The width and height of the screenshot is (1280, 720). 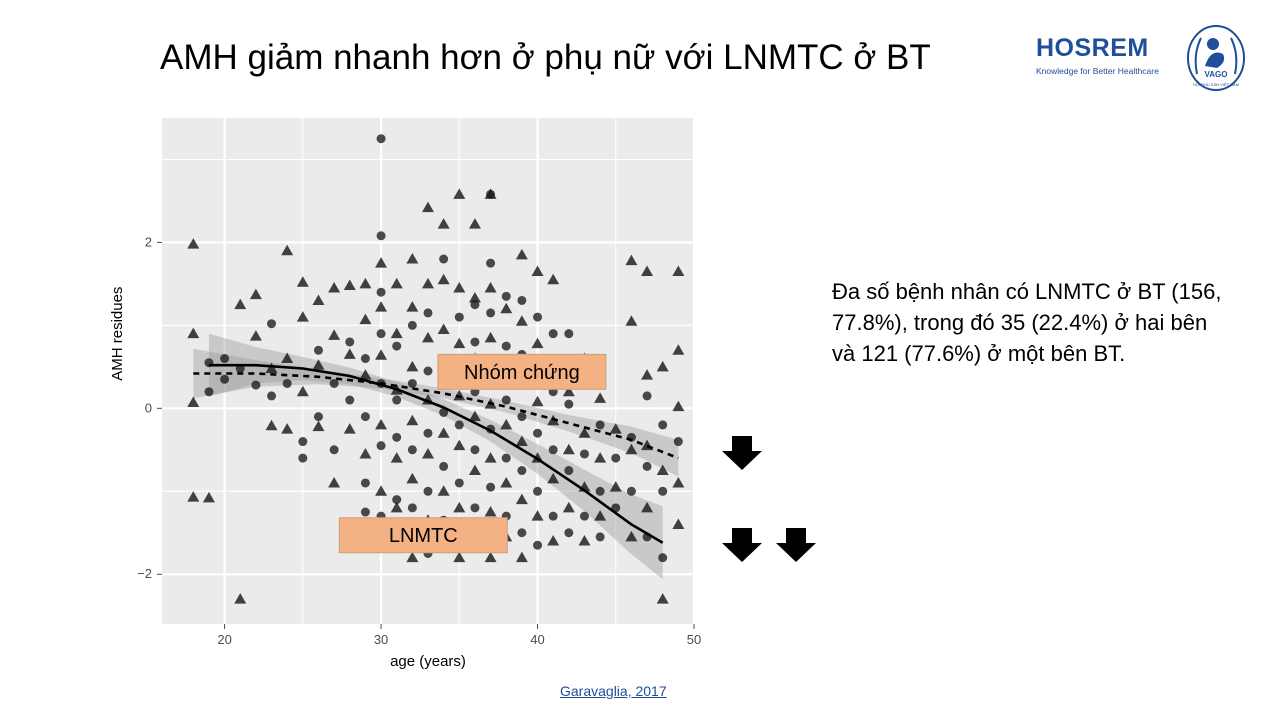 What do you see at coordinates (1216, 74) in the screenshot?
I see `vago-logo-text: VAGO` at bounding box center [1216, 74].